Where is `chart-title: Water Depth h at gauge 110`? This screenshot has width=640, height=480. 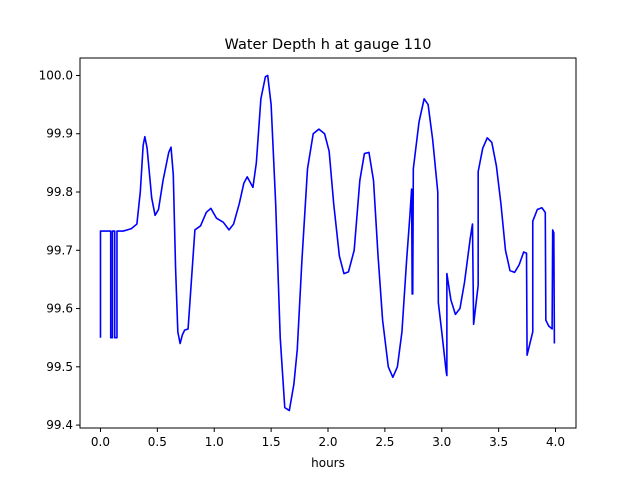
chart-title: Water Depth h at gauge 110 is located at coordinates (328, 45).